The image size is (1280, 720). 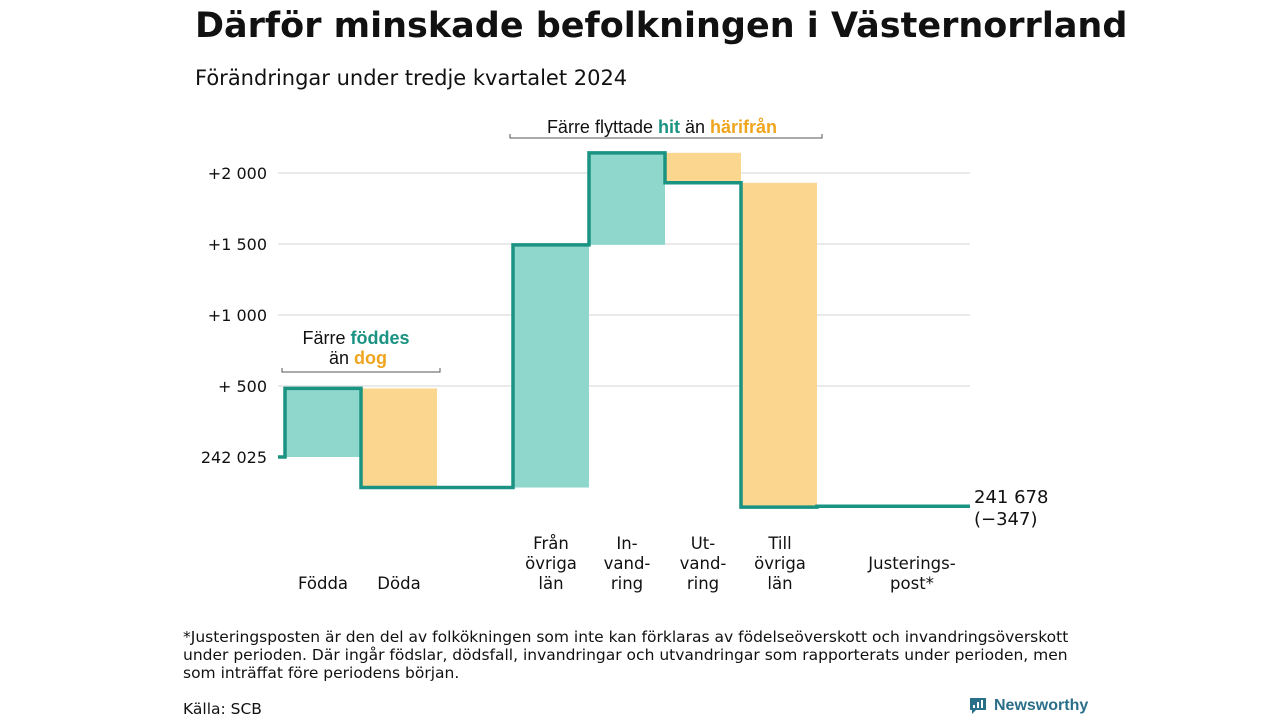 I want to click on annotation-than-died: än dog, so click(x=358, y=358).